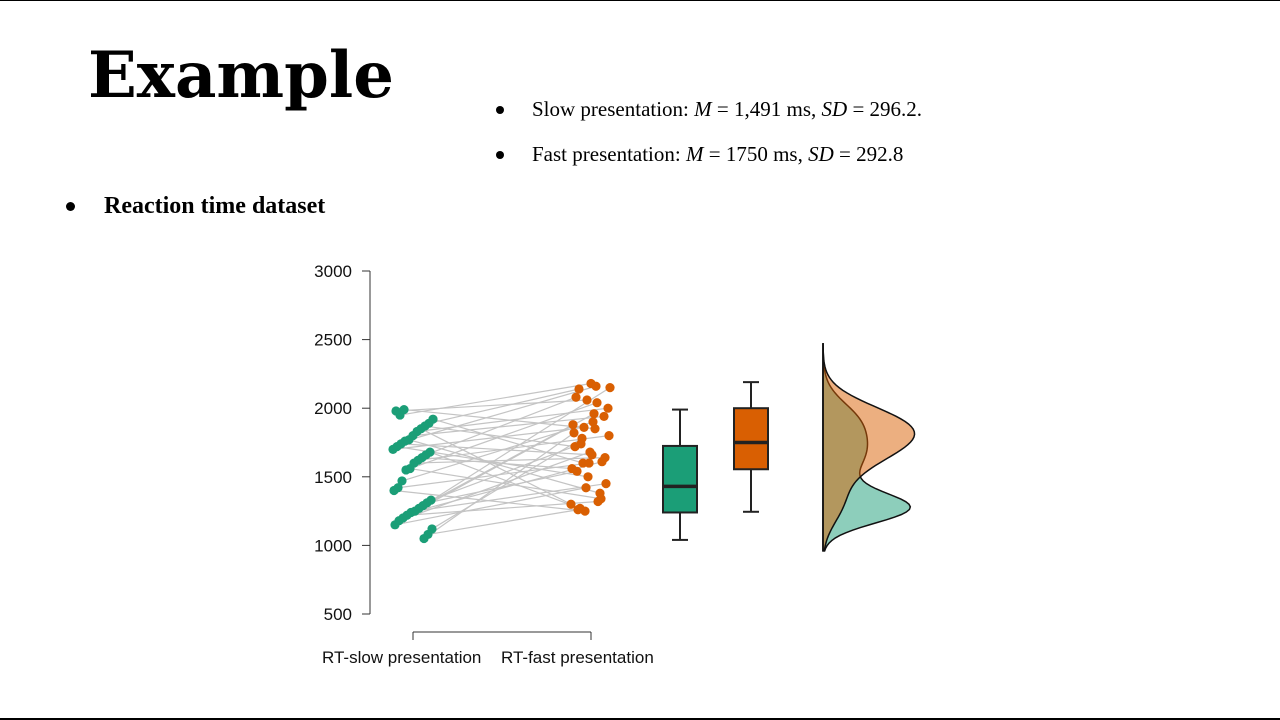  Describe the element at coordinates (333, 477) in the screenshot. I see `y-tick-label: 1500` at that location.